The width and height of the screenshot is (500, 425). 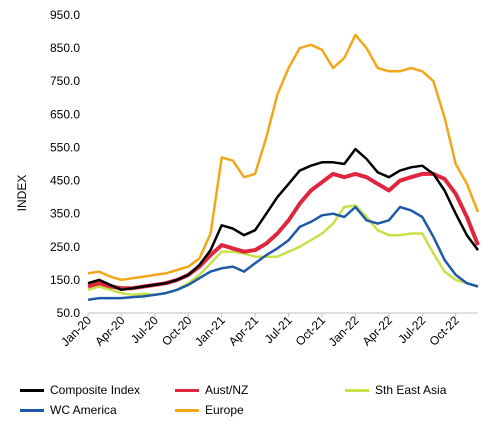 What do you see at coordinates (69, 313) in the screenshot?
I see `y-tick-label: 50.0` at bounding box center [69, 313].